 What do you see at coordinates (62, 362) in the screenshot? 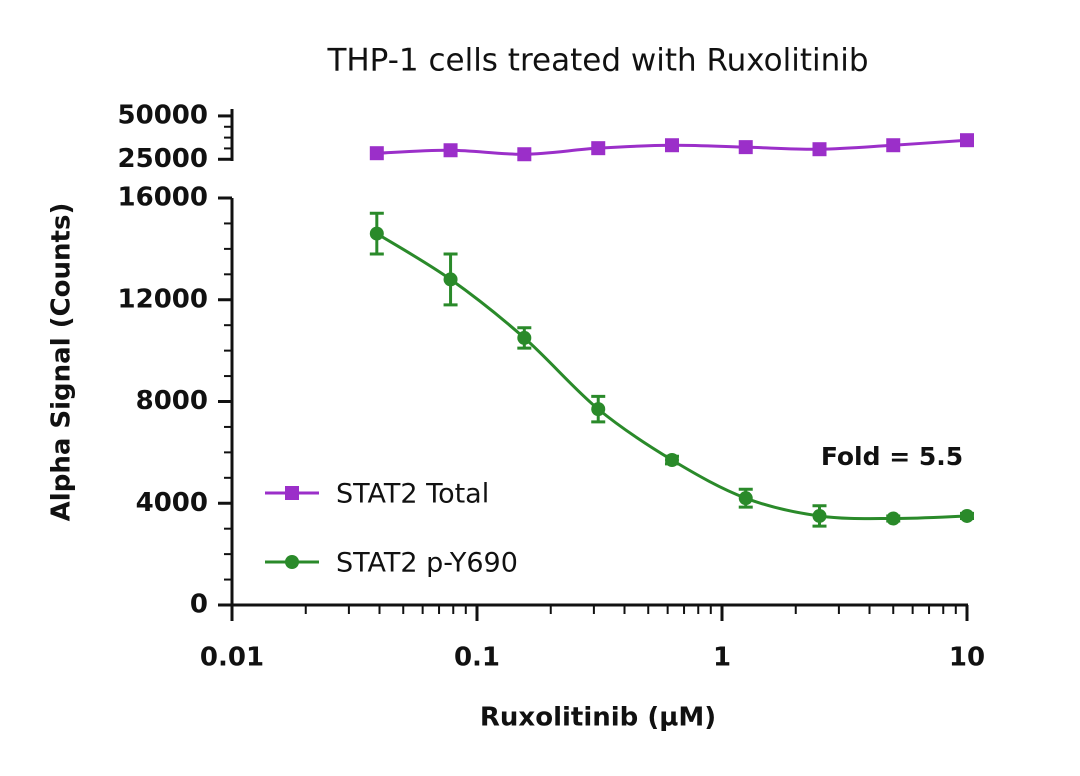
I see `y-axis-label: Alpha Signal (Counts)` at bounding box center [62, 362].